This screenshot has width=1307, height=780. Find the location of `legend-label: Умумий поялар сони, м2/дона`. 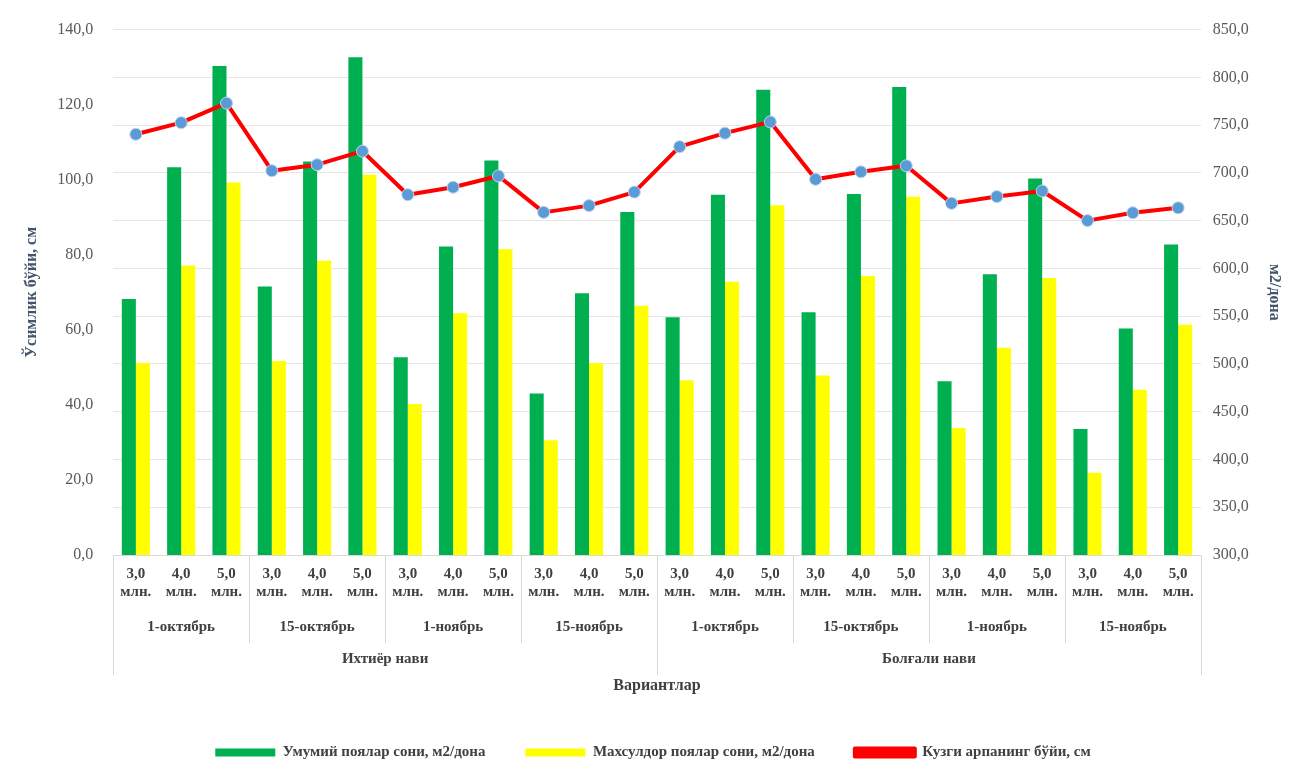

legend-label: Умумий поялар сони, м2/дона is located at coordinates (384, 751).